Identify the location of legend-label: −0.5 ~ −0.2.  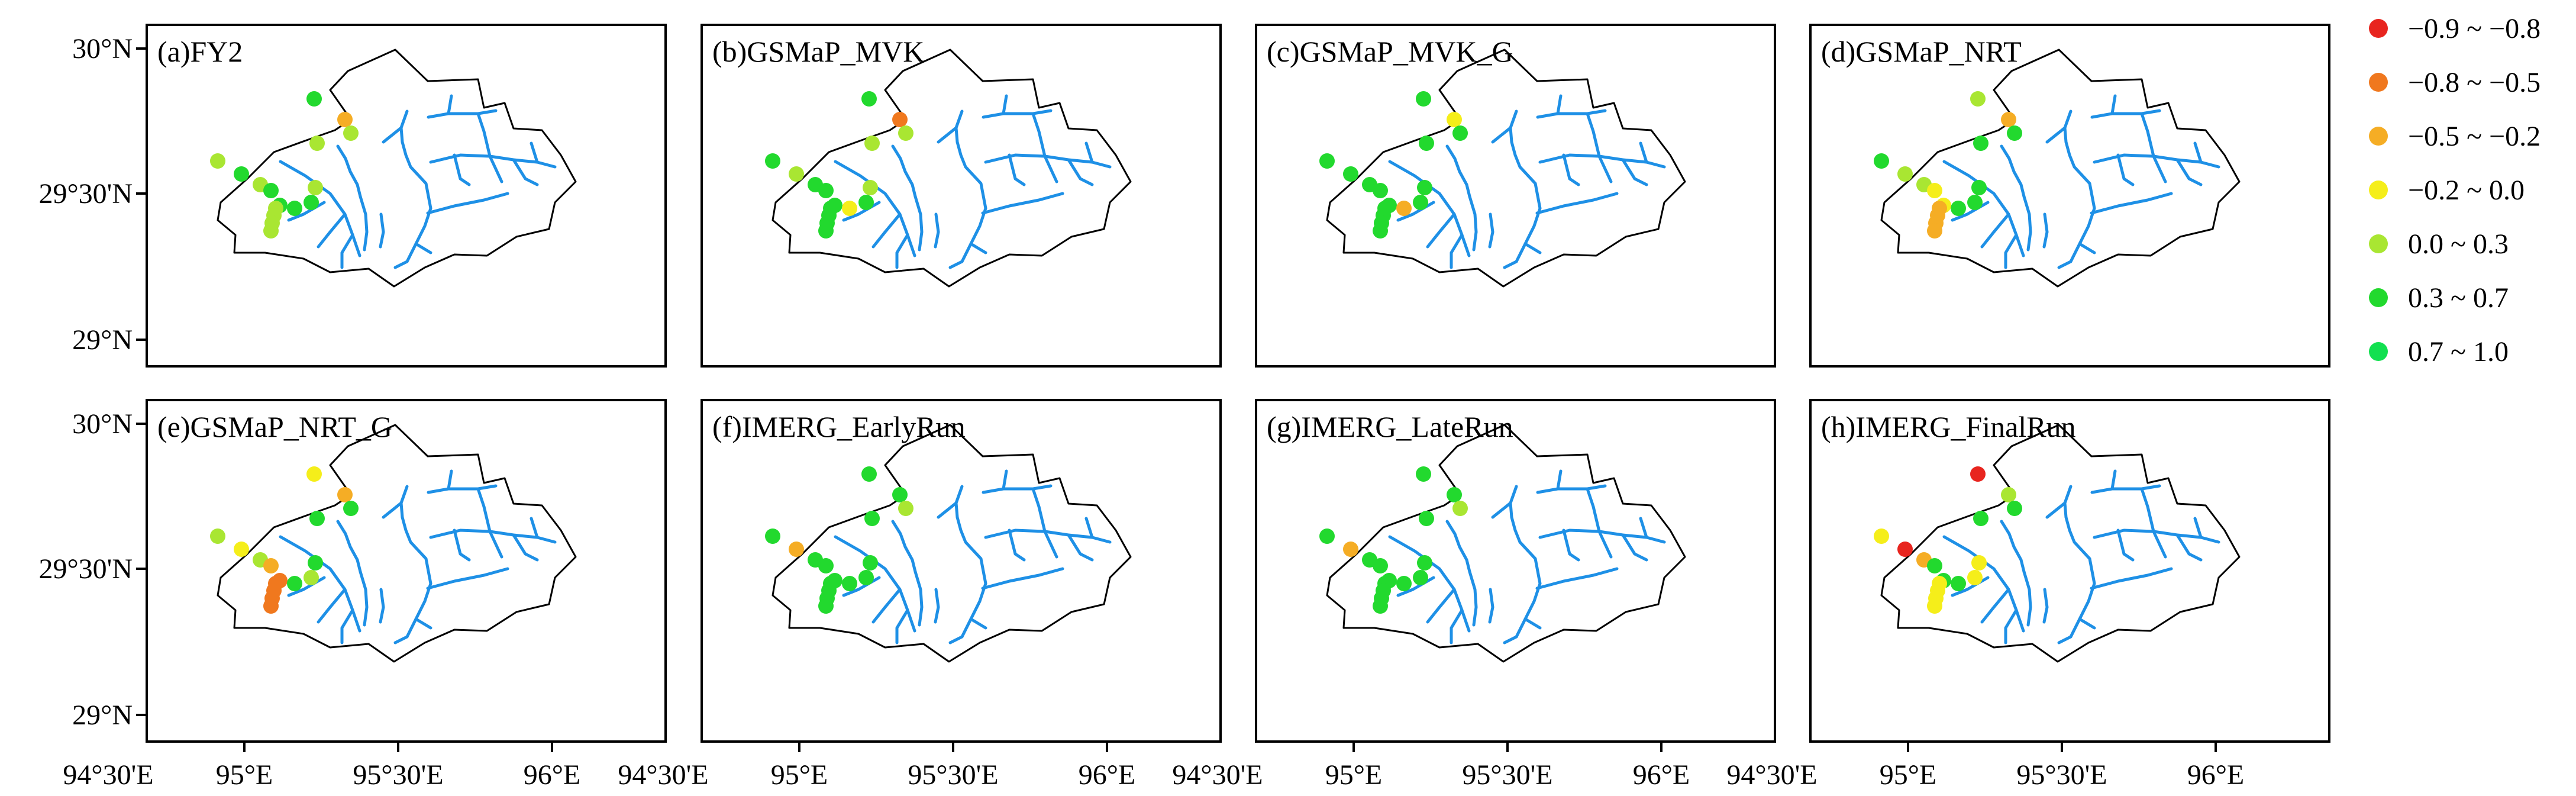
(2474, 136).